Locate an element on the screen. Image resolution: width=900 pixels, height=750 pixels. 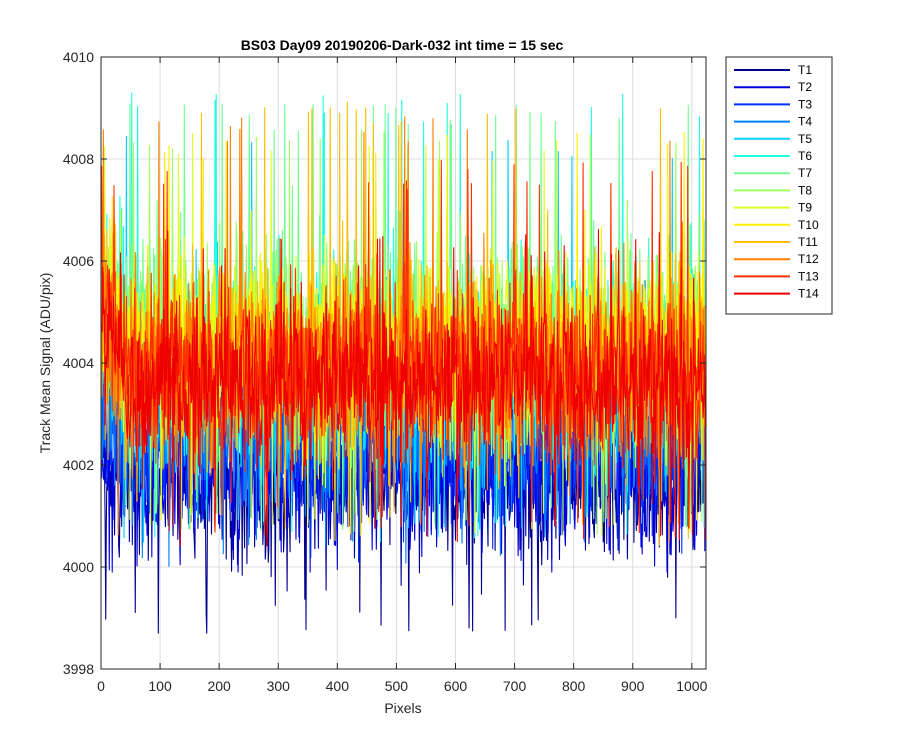
x-tick-label-9: 900 is located at coordinates (633, 686).